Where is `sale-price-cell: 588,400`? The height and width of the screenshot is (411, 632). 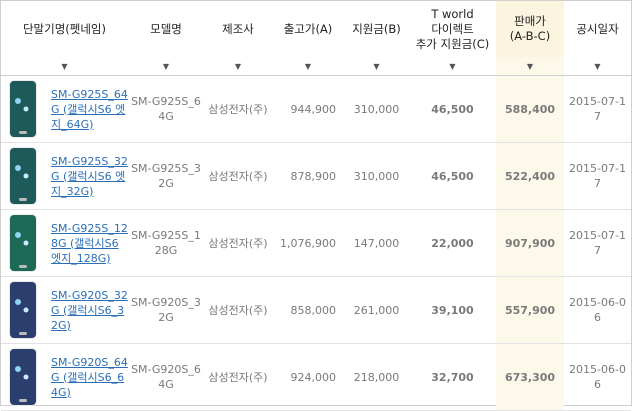 sale-price-cell: 588,400 is located at coordinates (530, 109).